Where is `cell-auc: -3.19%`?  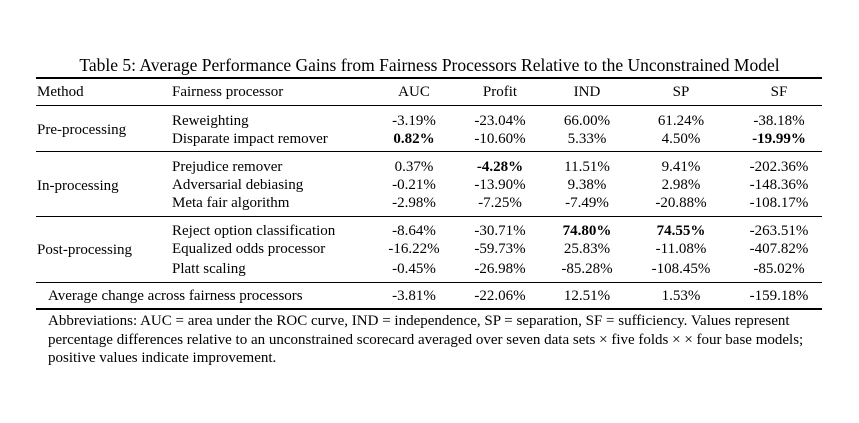
cell-auc: -3.19% is located at coordinates (414, 121).